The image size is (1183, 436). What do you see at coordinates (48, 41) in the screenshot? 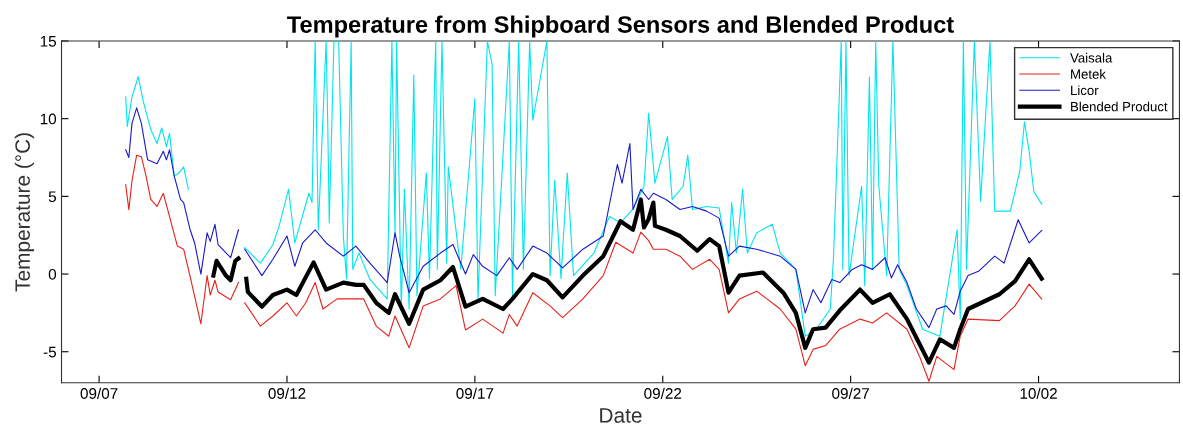
I see `y-tick-label: 15` at bounding box center [48, 41].